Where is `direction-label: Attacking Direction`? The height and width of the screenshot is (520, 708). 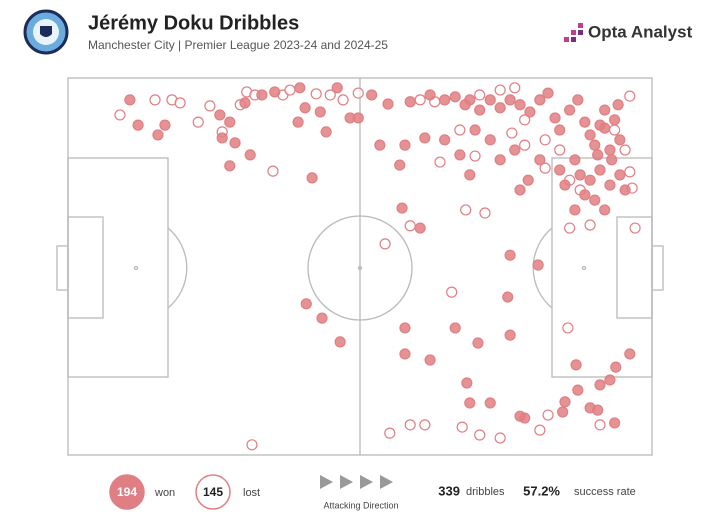
direction-label: Attacking Direction is located at coordinates (360, 505).